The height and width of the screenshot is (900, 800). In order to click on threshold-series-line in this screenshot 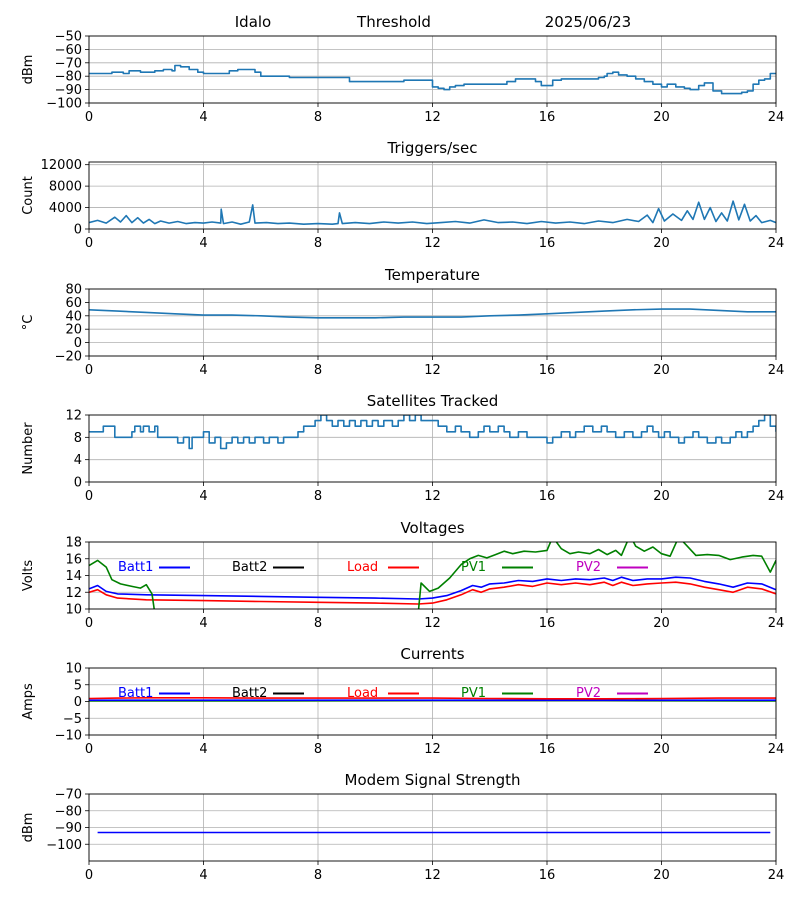, I will do `click(432, 79)`.